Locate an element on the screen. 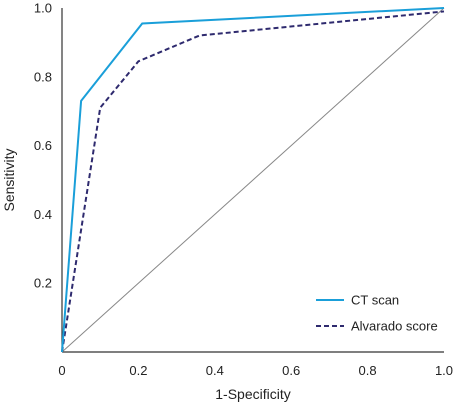 This screenshot has height=406, width=455. x-tick-label: 0 is located at coordinates (61, 370).